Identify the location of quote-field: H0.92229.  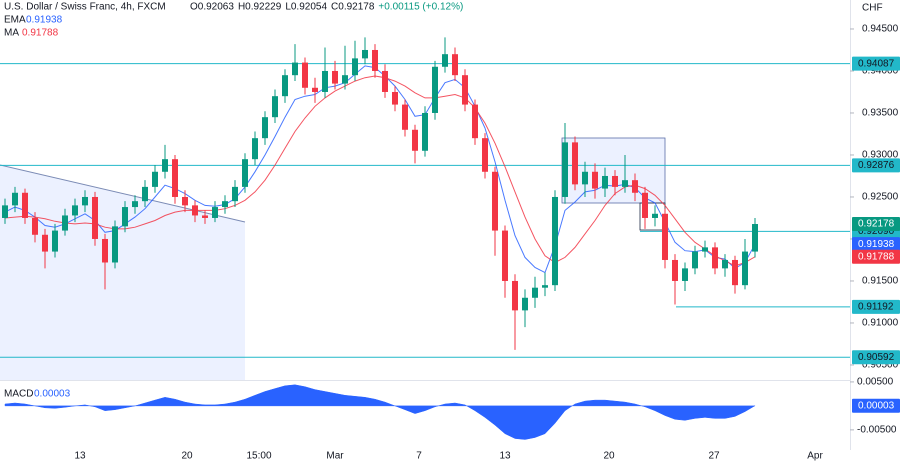
(260, 7).